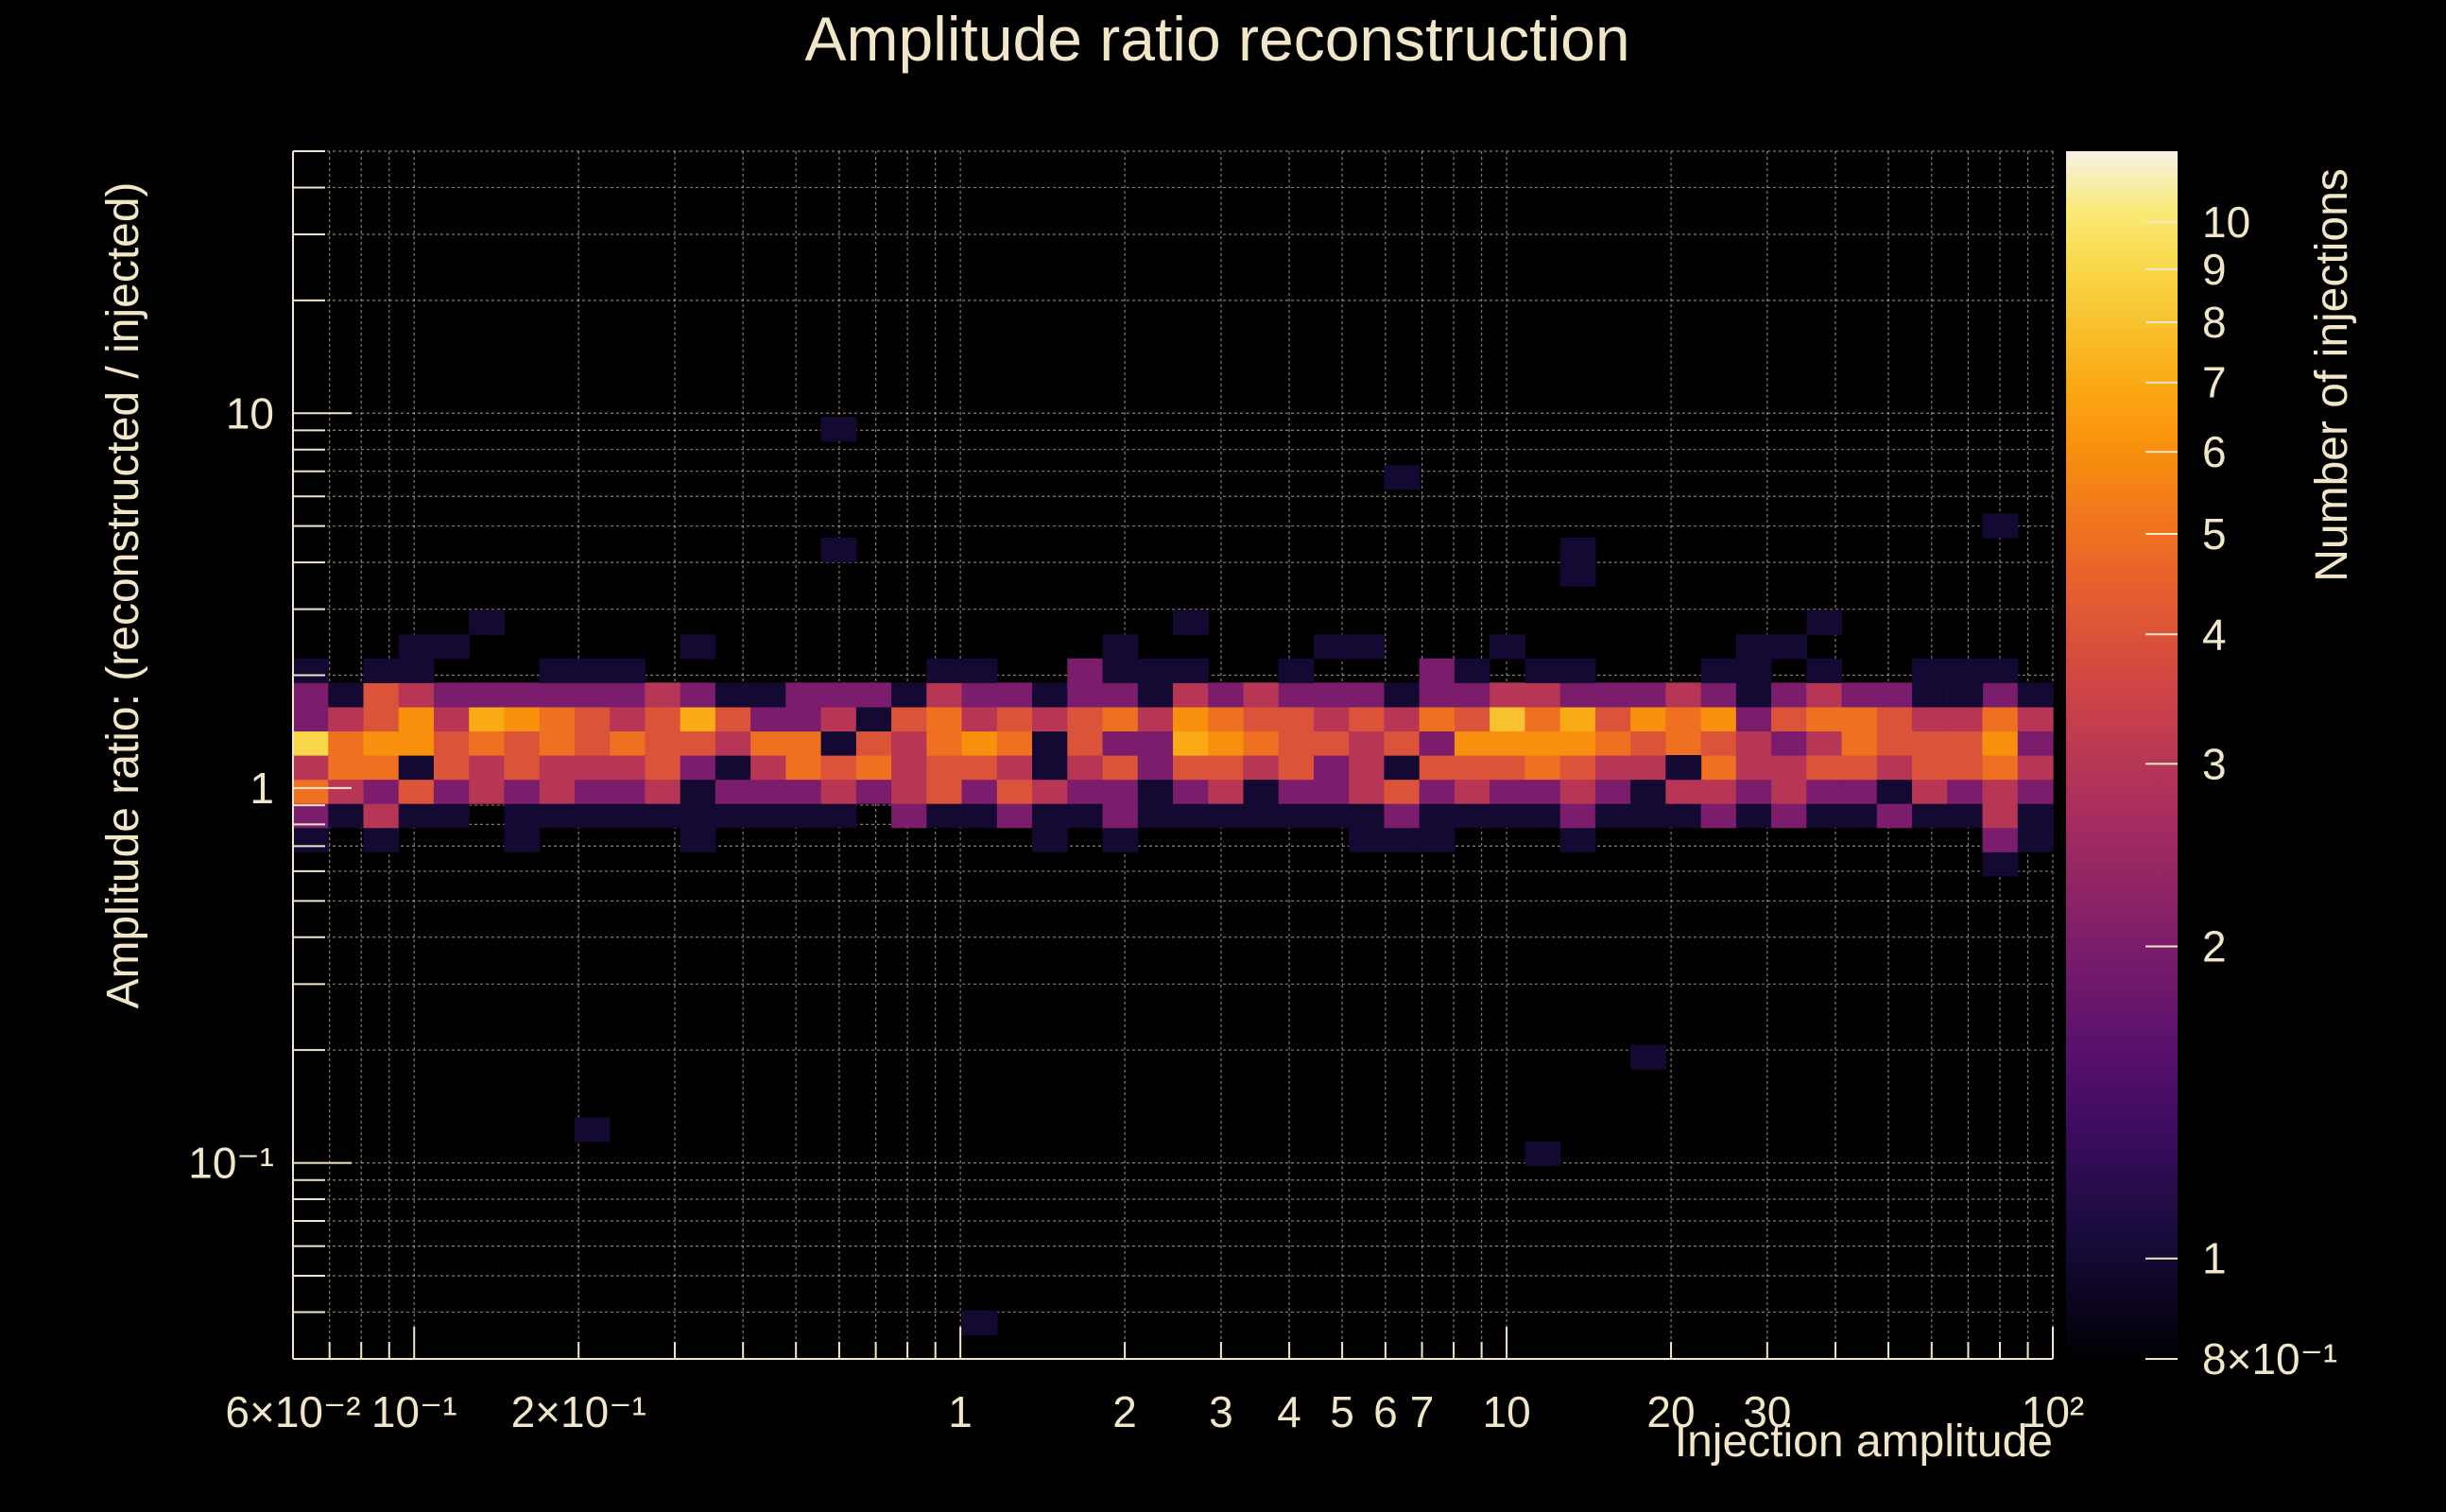 The height and width of the screenshot is (1512, 2446). I want to click on x-tick-label: 1, so click(960, 1411).